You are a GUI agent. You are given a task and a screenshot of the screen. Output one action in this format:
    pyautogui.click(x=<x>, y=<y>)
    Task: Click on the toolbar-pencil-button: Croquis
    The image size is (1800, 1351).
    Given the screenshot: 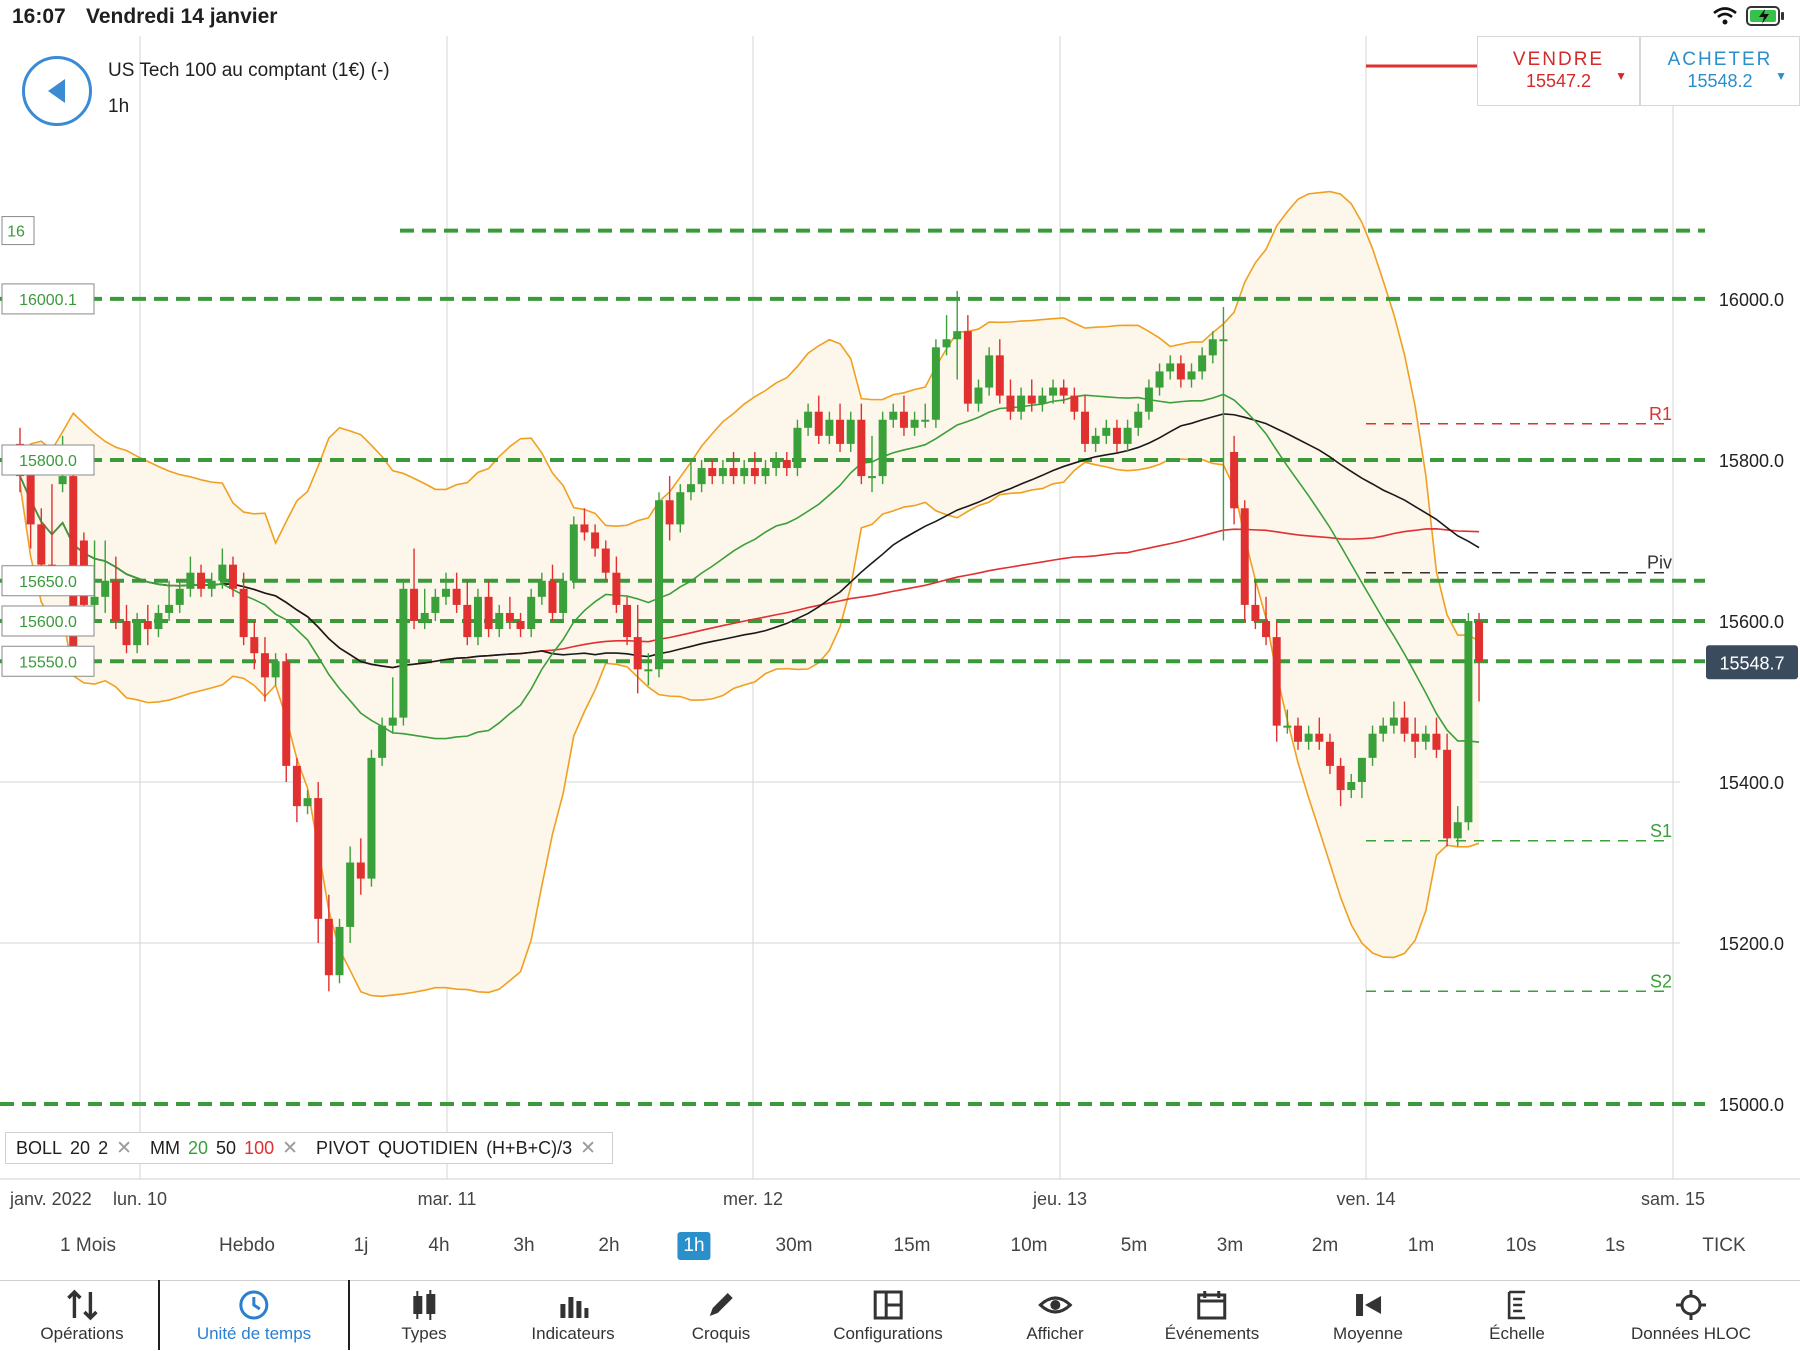 What is the action you would take?
    pyautogui.click(x=721, y=1316)
    